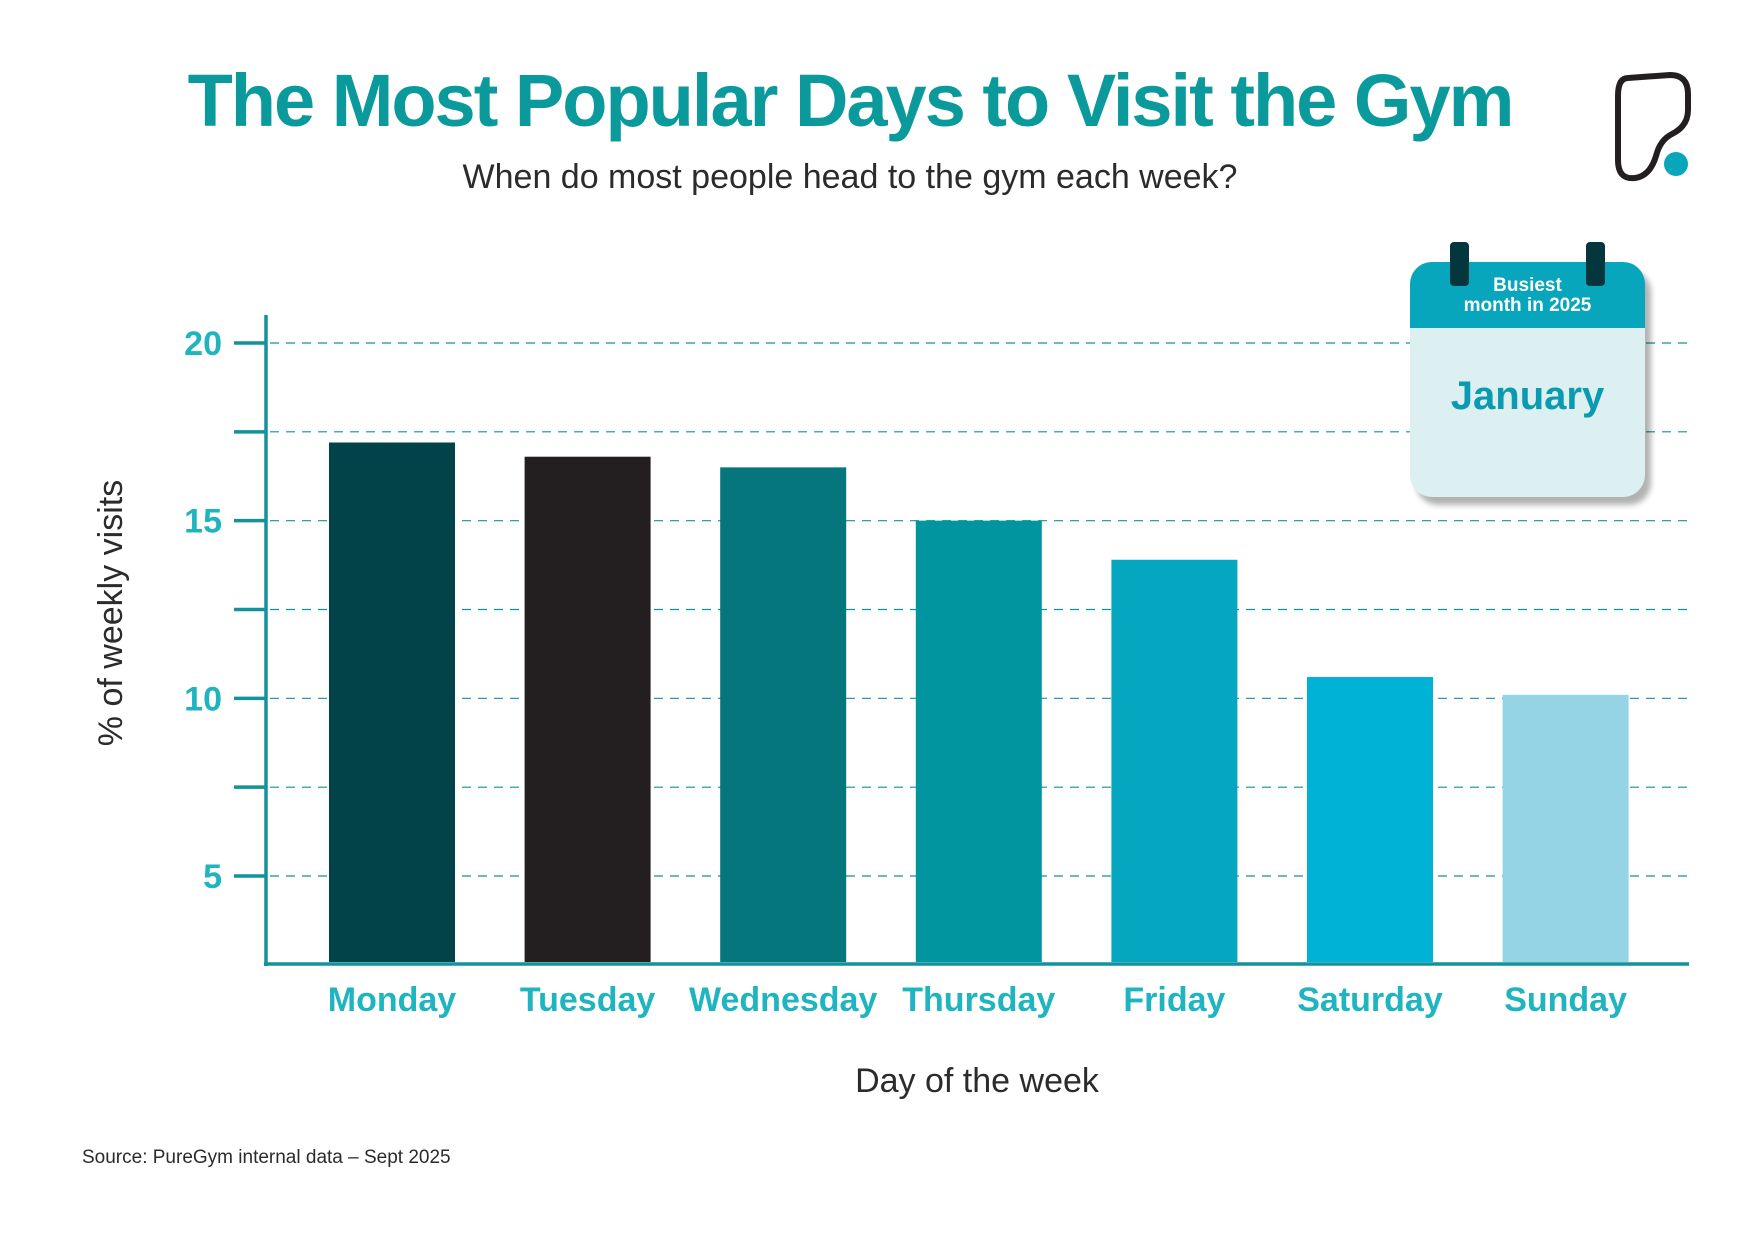 Image resolution: width=1754 pixels, height=1240 pixels. What do you see at coordinates (1565, 828) in the screenshot?
I see `bar-sunday` at bounding box center [1565, 828].